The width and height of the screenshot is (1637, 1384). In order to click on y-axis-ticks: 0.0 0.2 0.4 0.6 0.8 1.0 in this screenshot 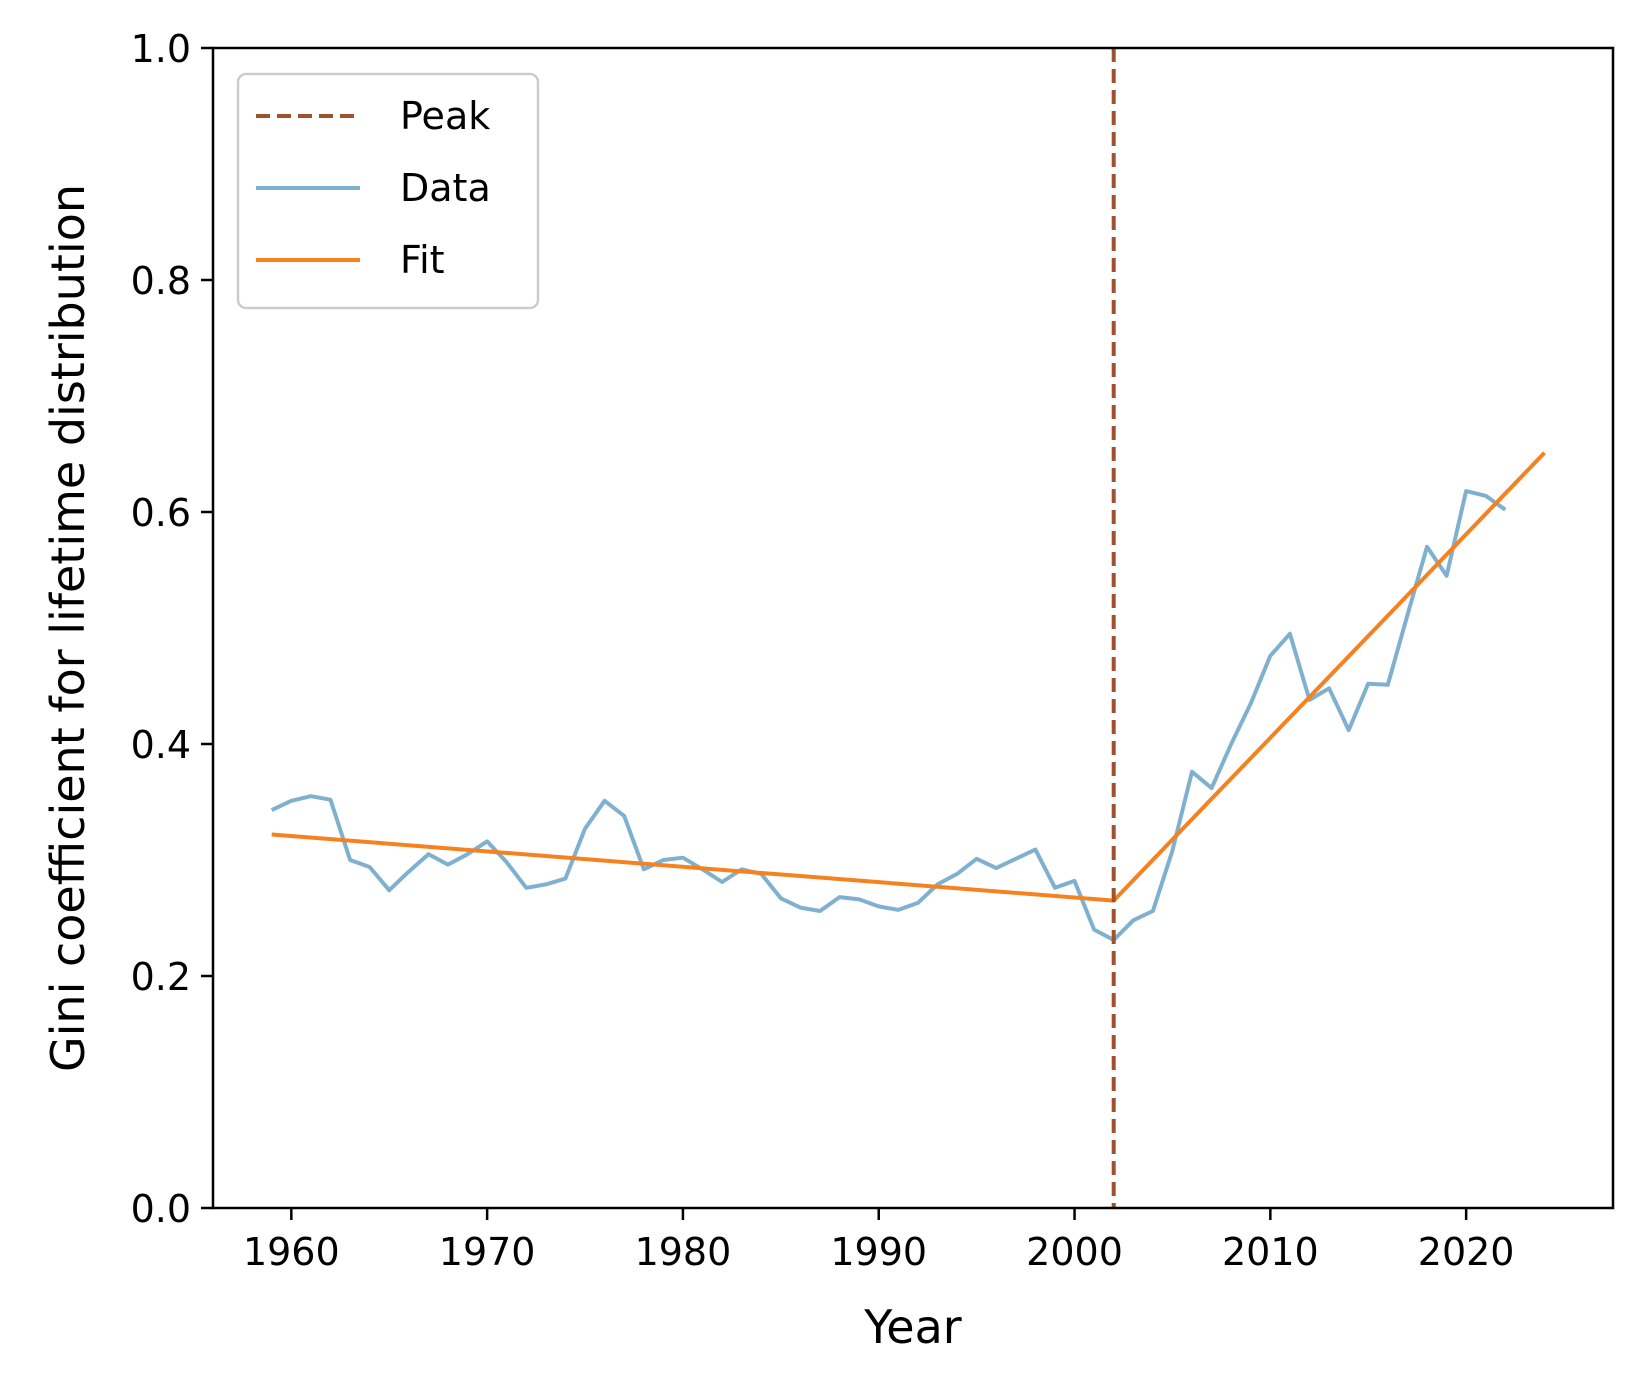, I will do `click(172, 629)`.